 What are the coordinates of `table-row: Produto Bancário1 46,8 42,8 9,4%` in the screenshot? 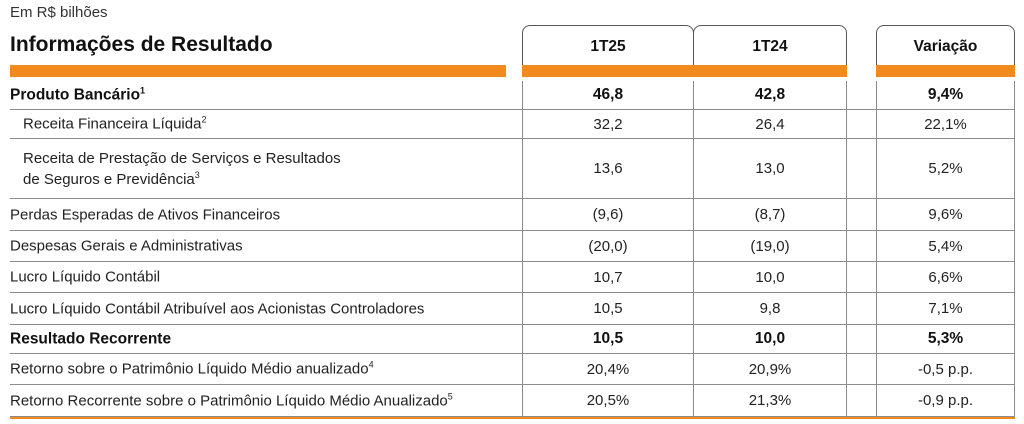 It's located at (512, 95).